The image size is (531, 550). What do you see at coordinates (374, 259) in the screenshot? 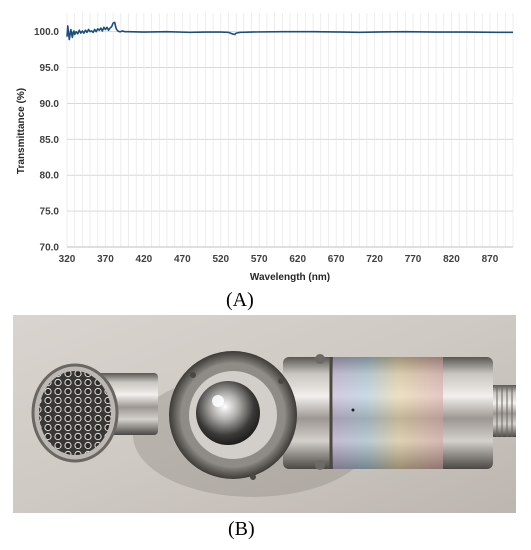
I see `x-tick-label: 720` at bounding box center [374, 259].